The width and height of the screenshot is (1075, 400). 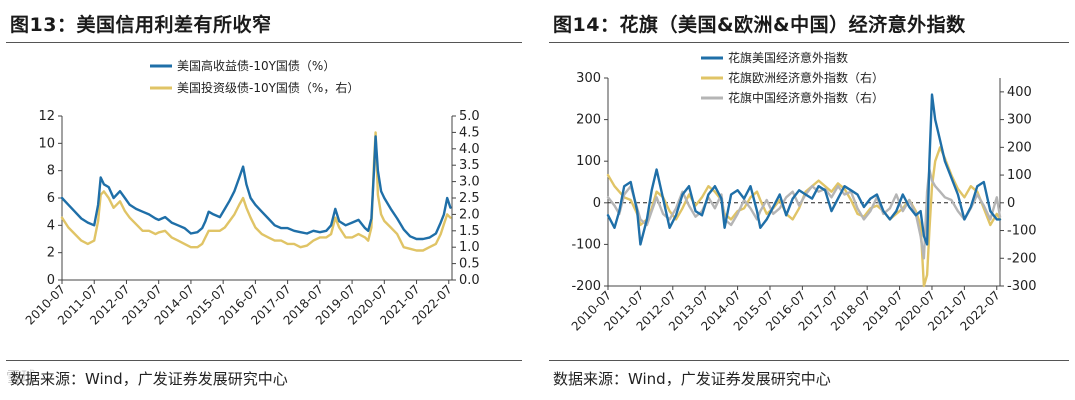 What do you see at coordinates (586, 244) in the screenshot?
I see `y-left-tick-label: -100` at bounding box center [586, 244].